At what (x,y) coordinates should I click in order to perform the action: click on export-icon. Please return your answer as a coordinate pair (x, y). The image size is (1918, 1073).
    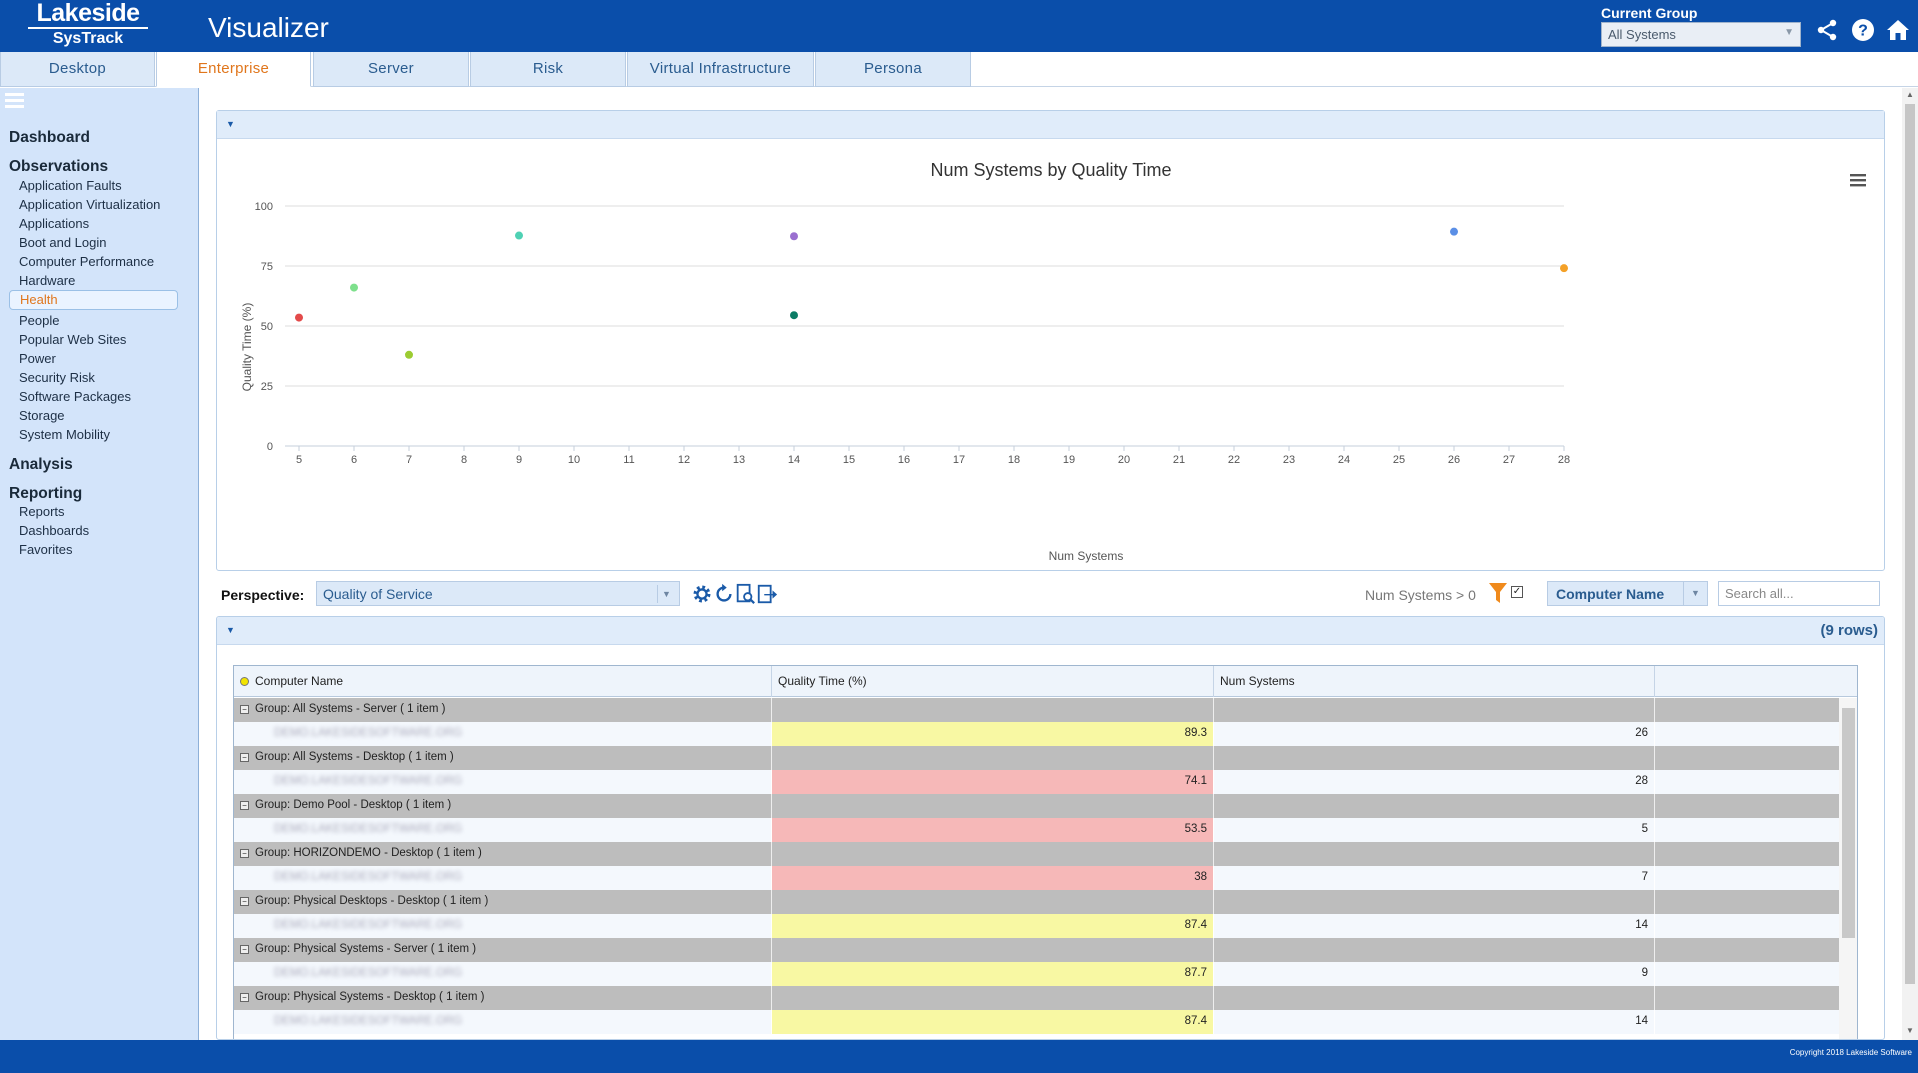
    Looking at the image, I should click on (767, 594).